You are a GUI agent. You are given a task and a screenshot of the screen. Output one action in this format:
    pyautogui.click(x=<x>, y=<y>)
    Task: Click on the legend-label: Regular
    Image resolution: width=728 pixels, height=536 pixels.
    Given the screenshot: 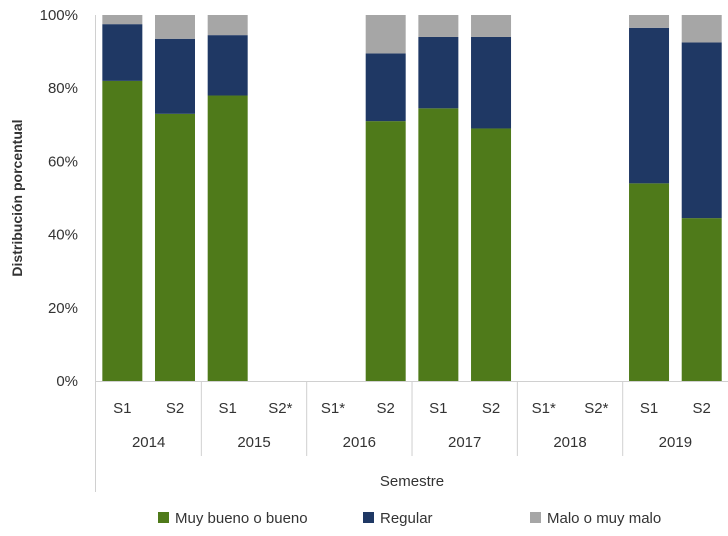 What is the action you would take?
    pyautogui.click(x=406, y=518)
    